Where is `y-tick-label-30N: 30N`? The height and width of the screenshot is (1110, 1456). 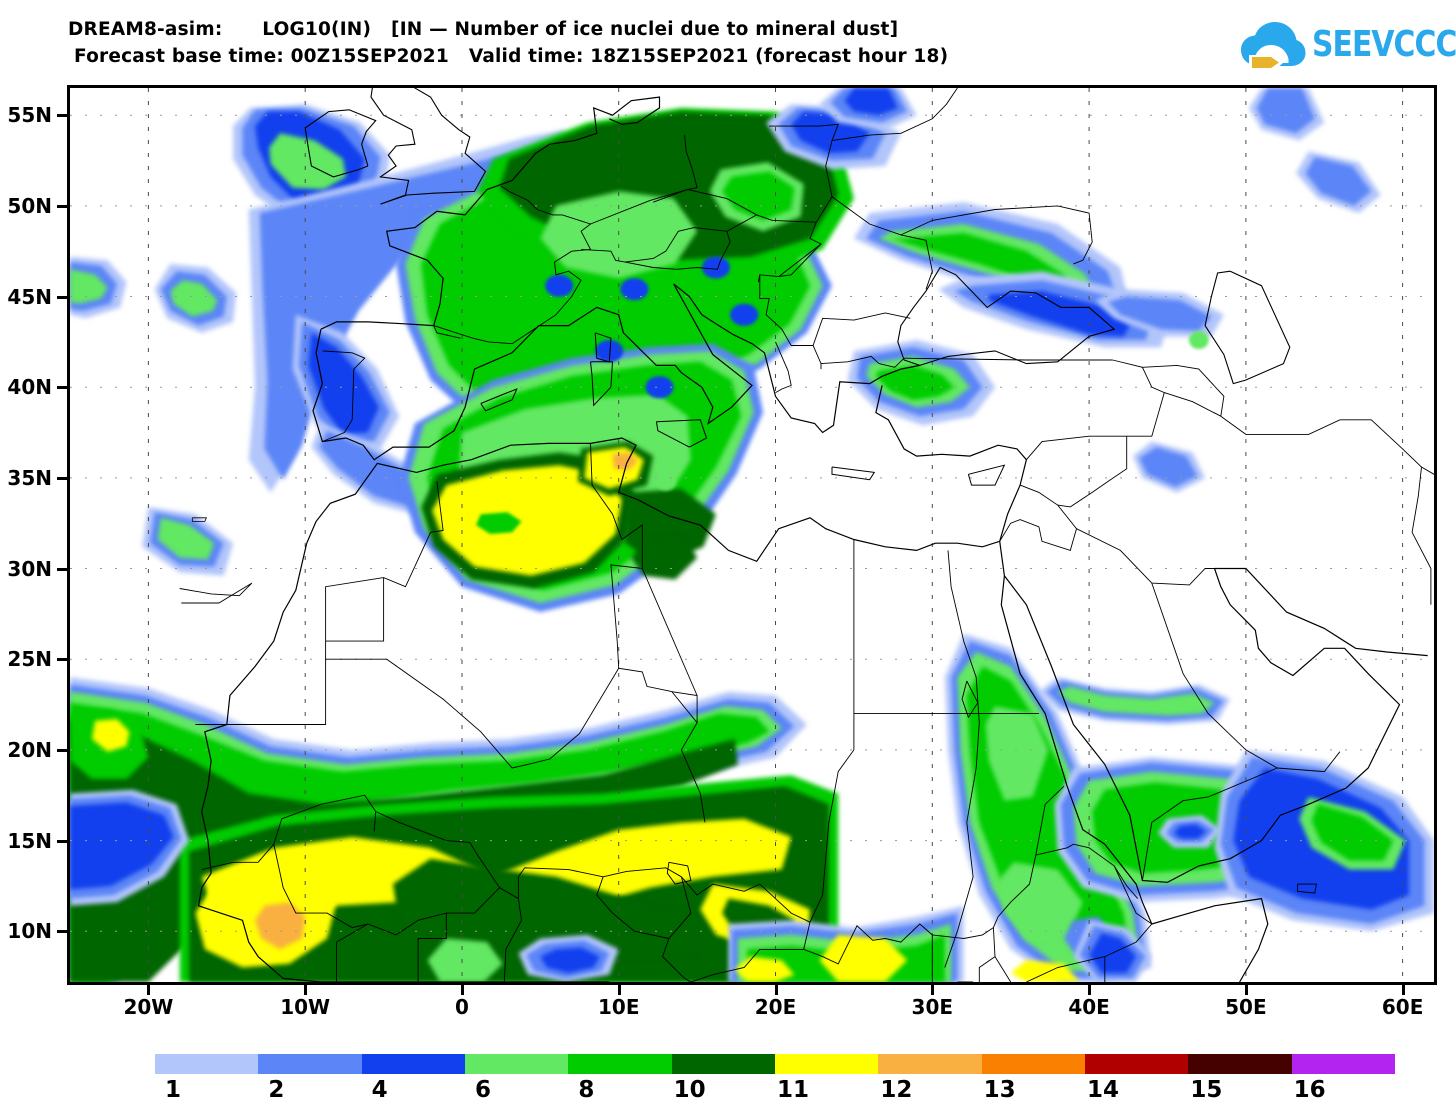
y-tick-label-30N: 30N is located at coordinates (29, 568).